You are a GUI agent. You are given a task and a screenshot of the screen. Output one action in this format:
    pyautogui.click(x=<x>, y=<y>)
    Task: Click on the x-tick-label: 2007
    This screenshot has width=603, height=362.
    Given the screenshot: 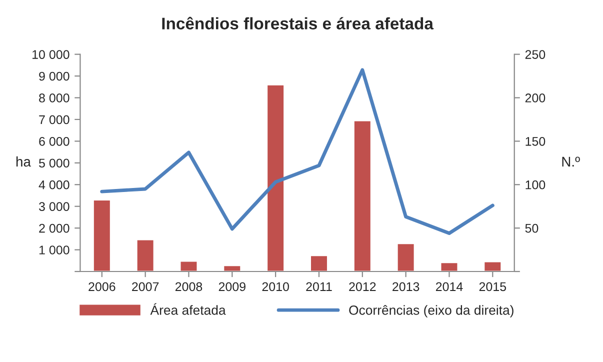 What is the action you would take?
    pyautogui.click(x=145, y=287)
    